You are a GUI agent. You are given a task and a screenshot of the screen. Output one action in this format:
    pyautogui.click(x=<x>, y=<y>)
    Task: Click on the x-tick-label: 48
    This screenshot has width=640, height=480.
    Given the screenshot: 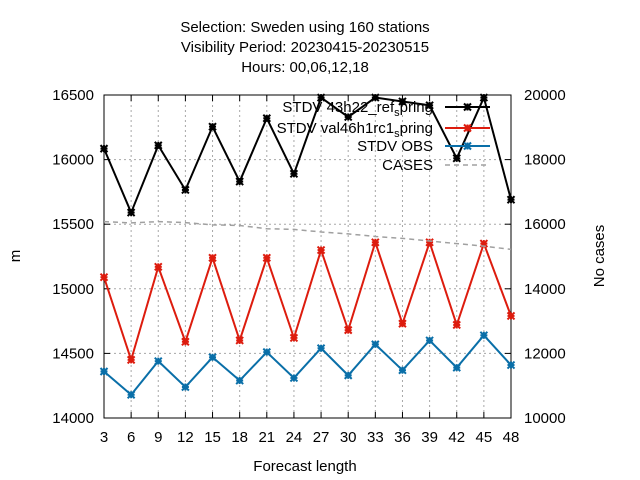 What is the action you would take?
    pyautogui.click(x=511, y=437)
    